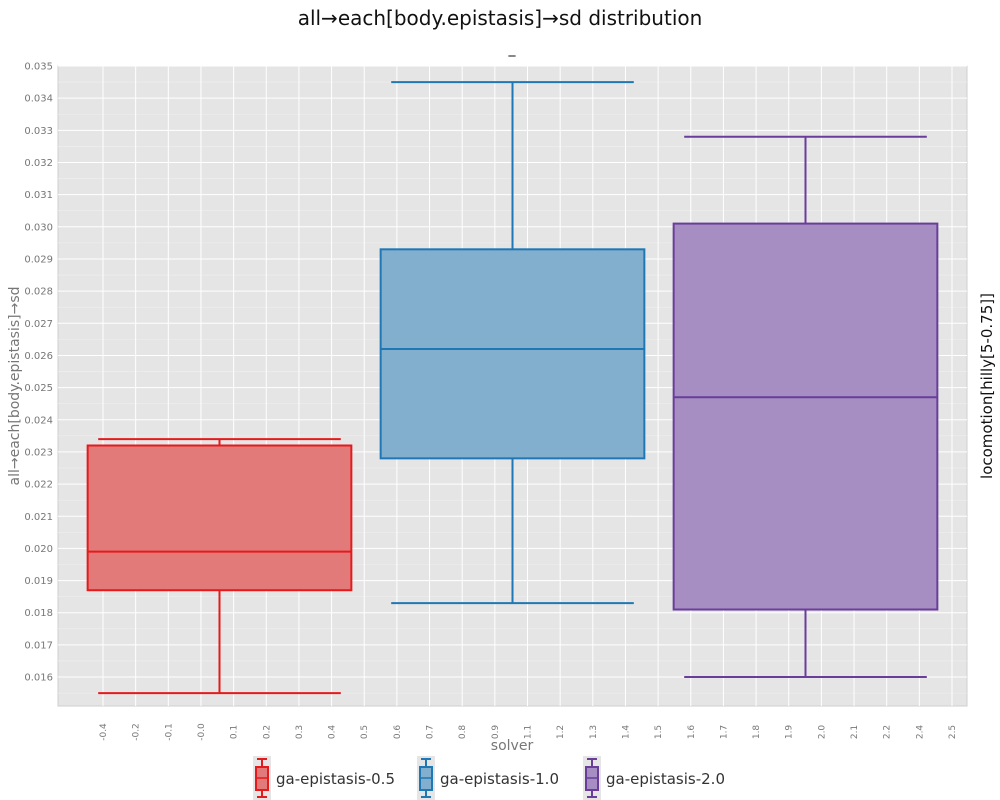  Describe the element at coordinates (822, 732) in the screenshot. I see `x-tick-label: 2.0` at that location.